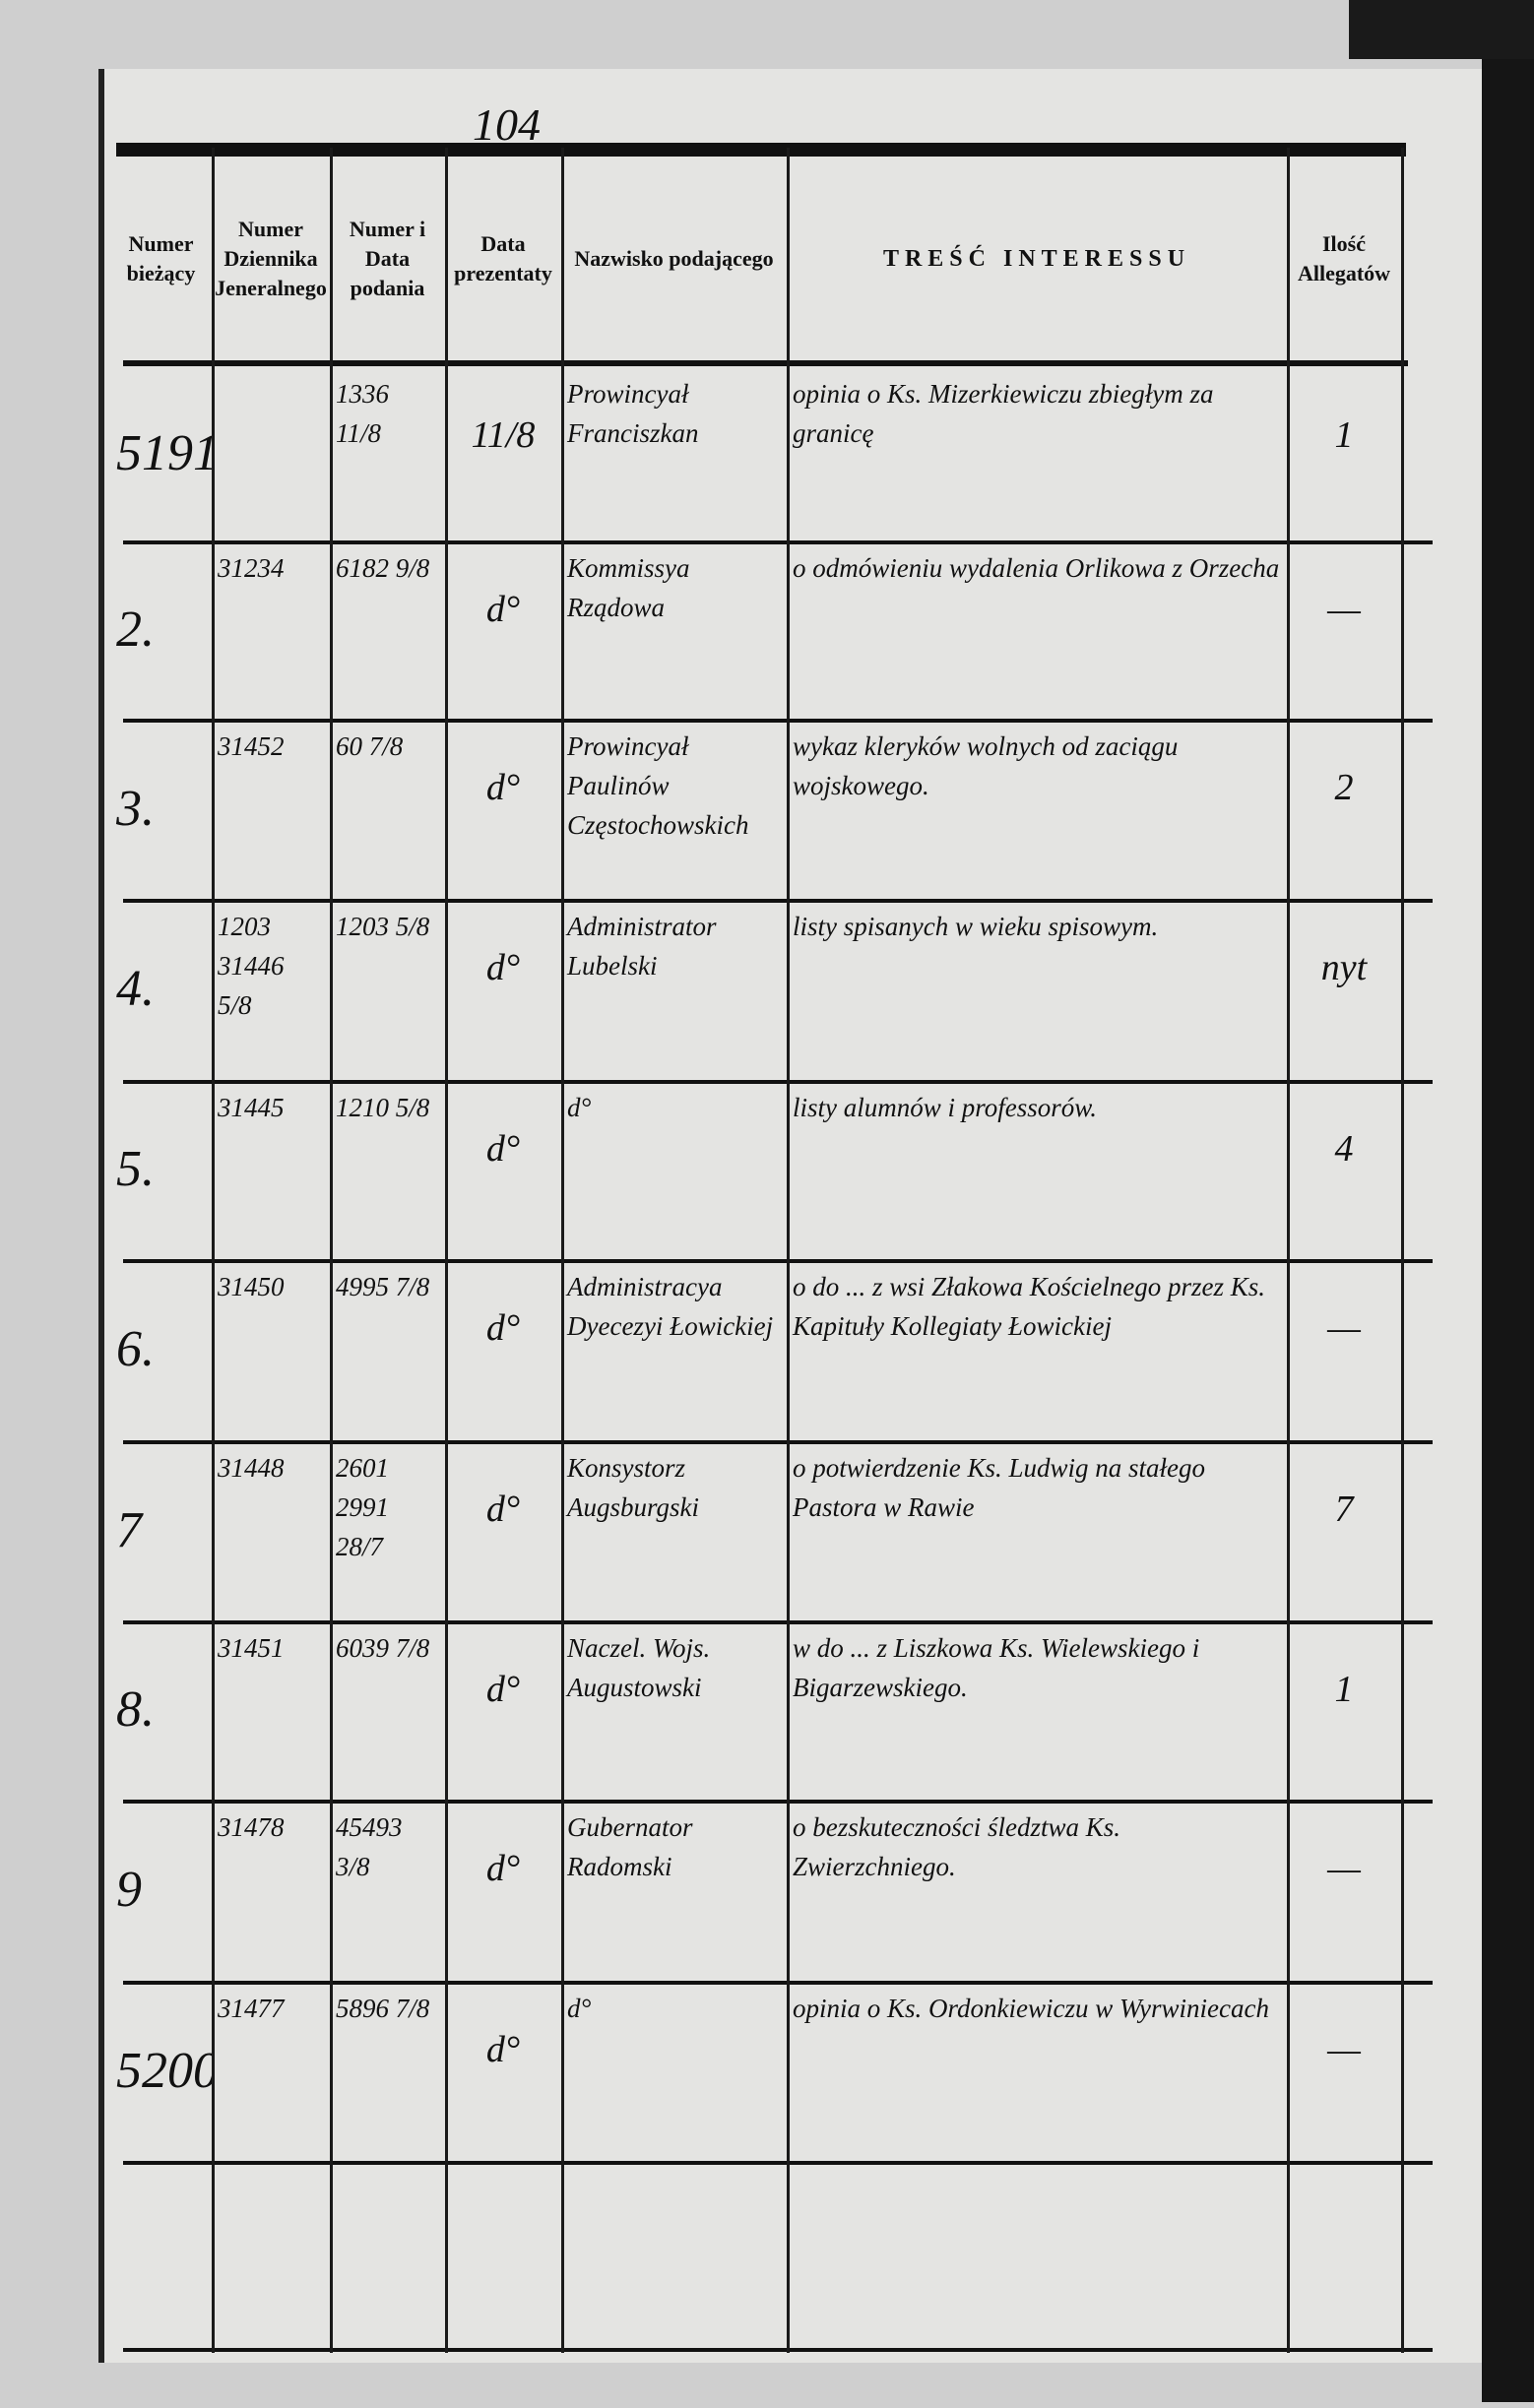 The image size is (1534, 2408). I want to click on column-header: Numer Dziennika Jeneralnego, so click(271, 258).